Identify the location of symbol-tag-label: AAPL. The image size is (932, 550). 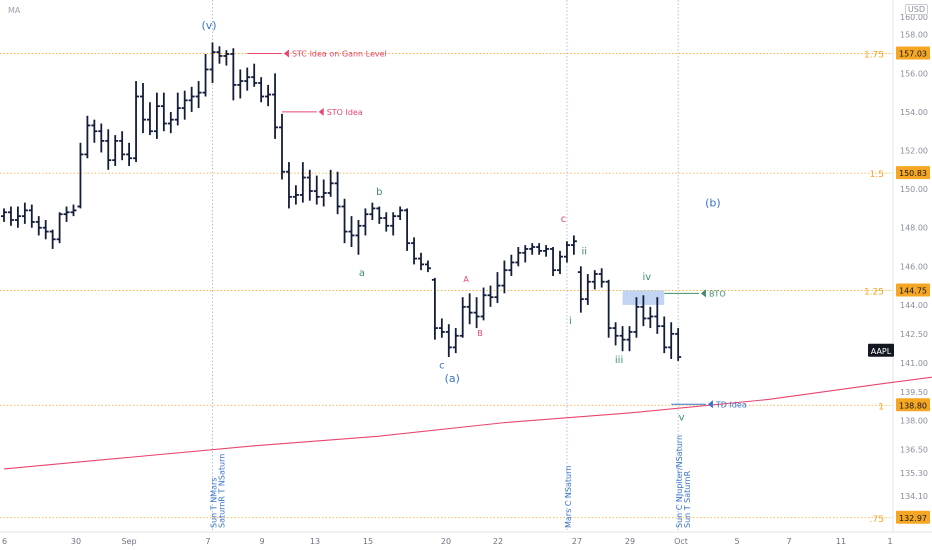
(881, 351).